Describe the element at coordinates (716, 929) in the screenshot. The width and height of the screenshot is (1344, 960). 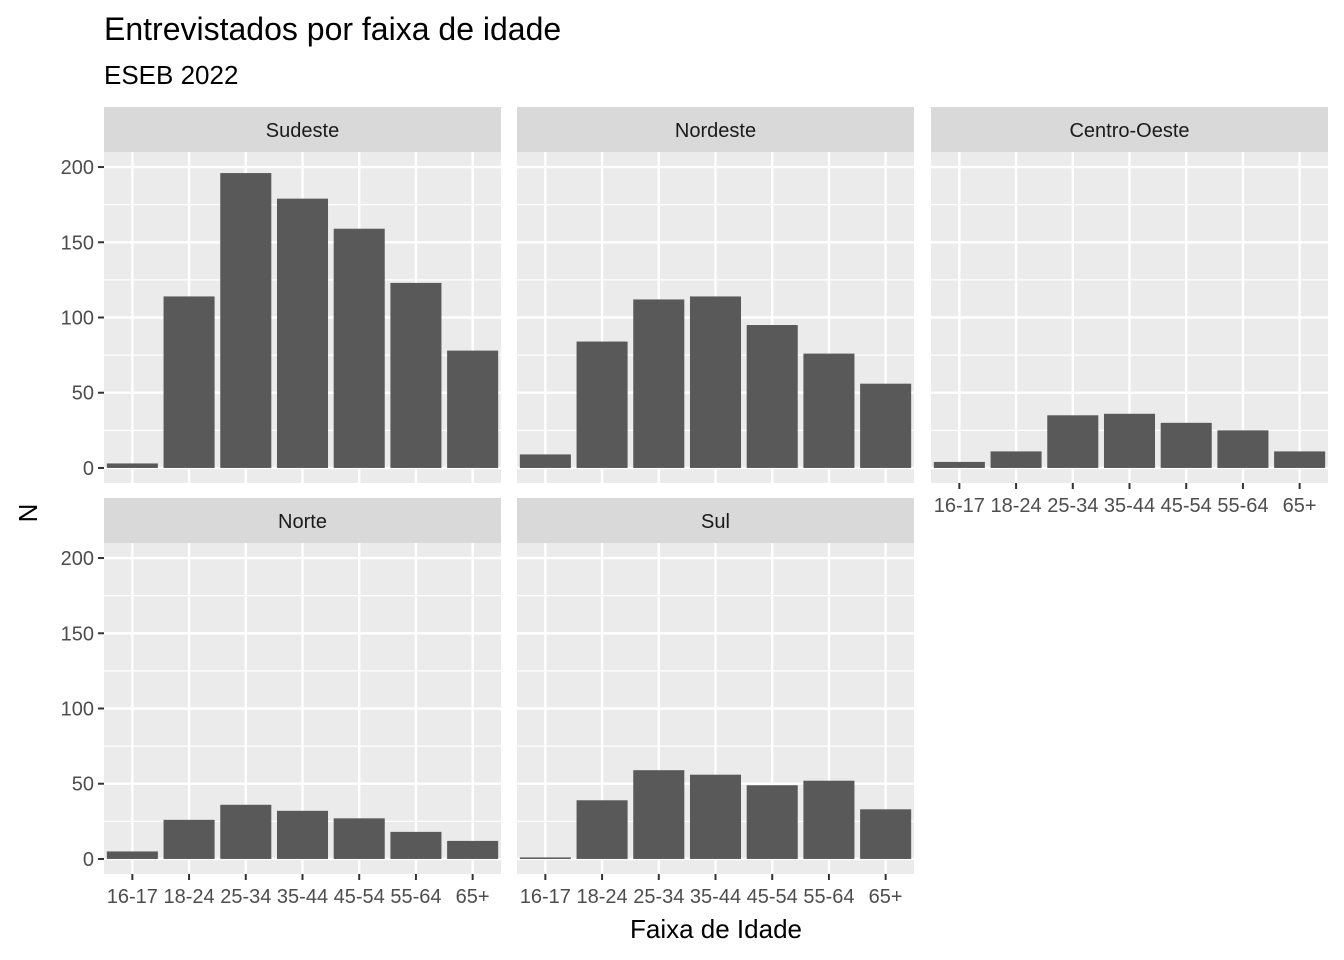
I see `x-axis-title: Faixa de Idade` at that location.